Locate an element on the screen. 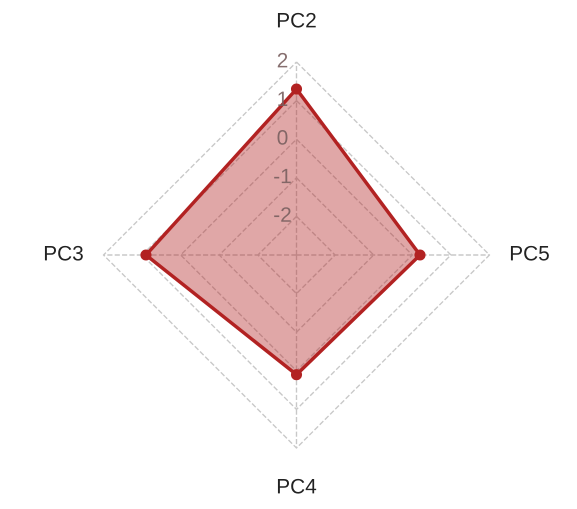 This screenshot has height=509, width=577. y-tick-label: 2 is located at coordinates (283, 60).